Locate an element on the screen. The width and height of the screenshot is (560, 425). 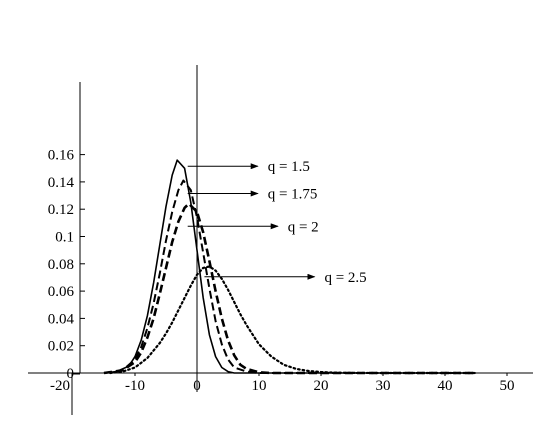
y-tick-label: 0.06 is located at coordinates (61, 292).